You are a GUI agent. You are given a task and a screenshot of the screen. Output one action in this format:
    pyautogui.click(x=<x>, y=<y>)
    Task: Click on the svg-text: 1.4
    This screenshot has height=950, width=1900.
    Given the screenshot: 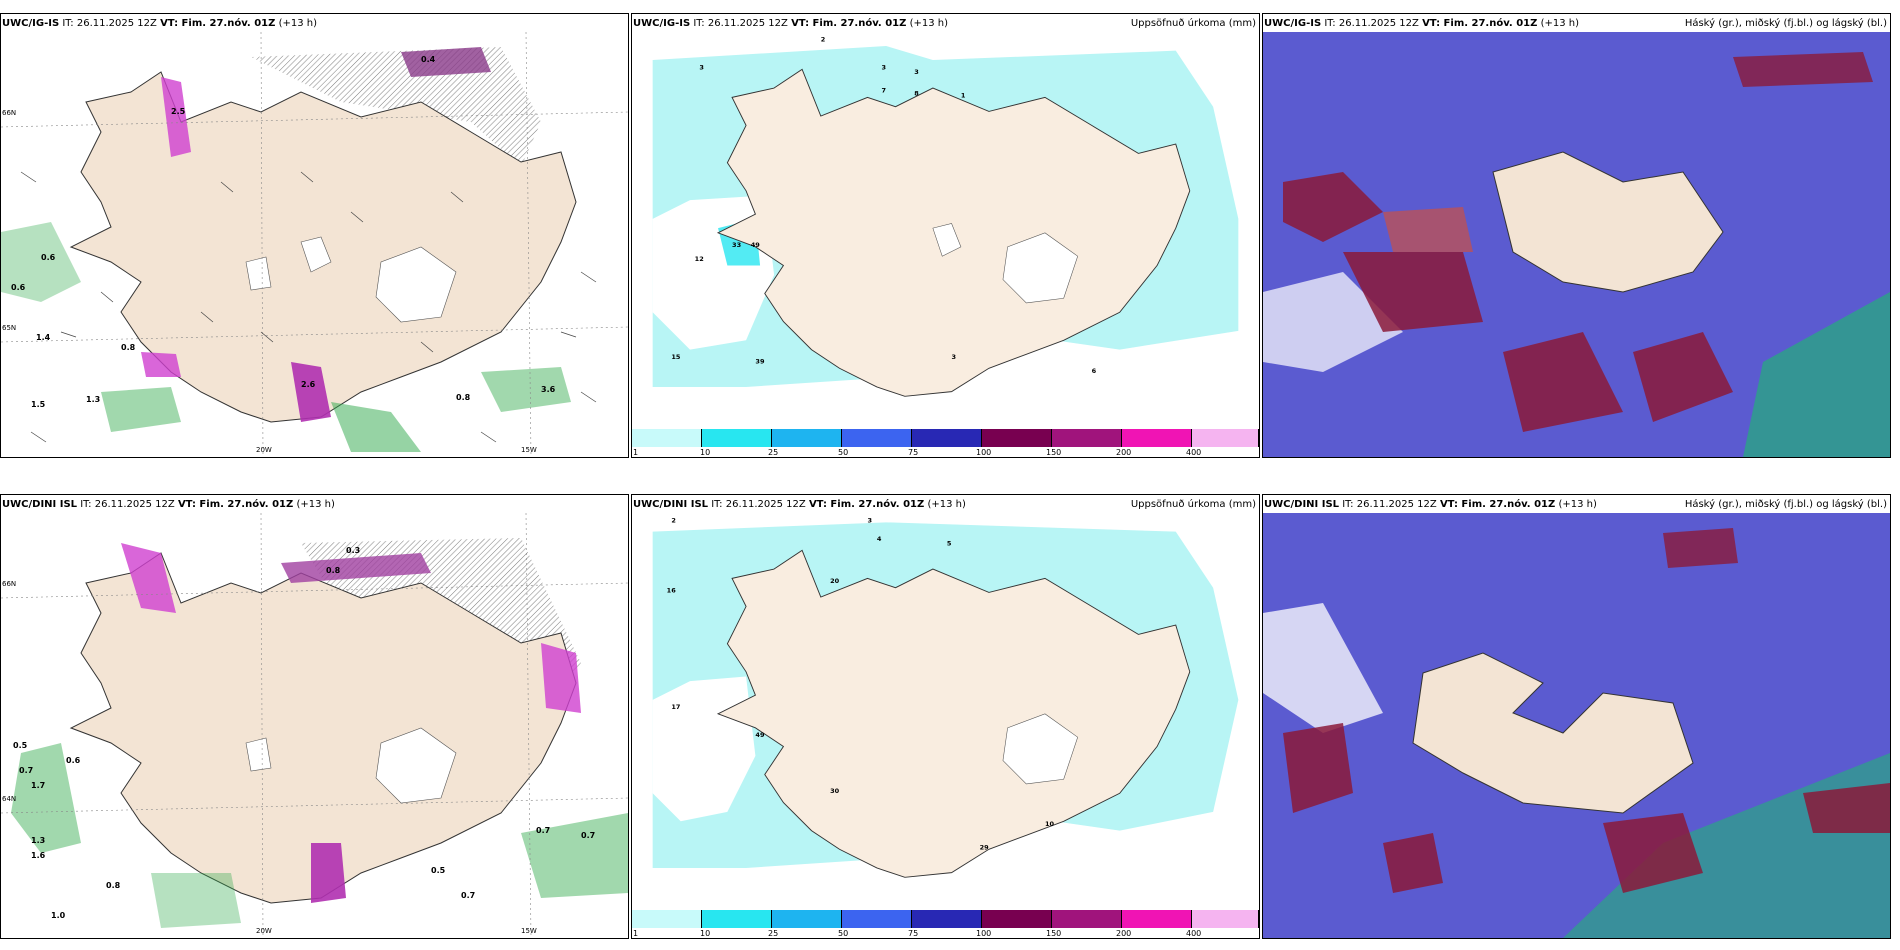 What is the action you would take?
    pyautogui.click(x=43, y=337)
    